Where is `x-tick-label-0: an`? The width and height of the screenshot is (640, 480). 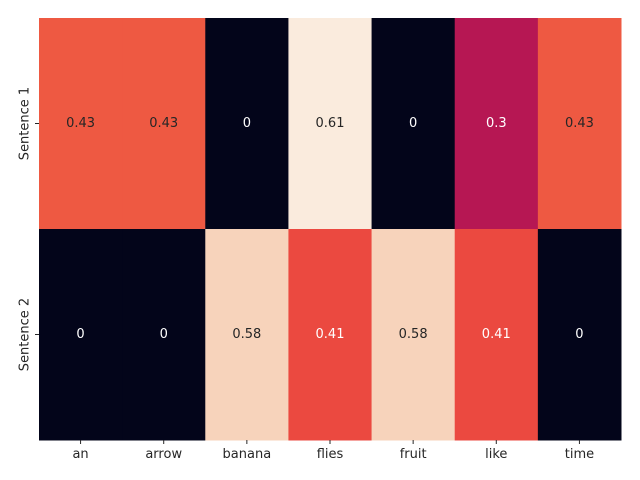 x-tick-label-0: an is located at coordinates (80, 454).